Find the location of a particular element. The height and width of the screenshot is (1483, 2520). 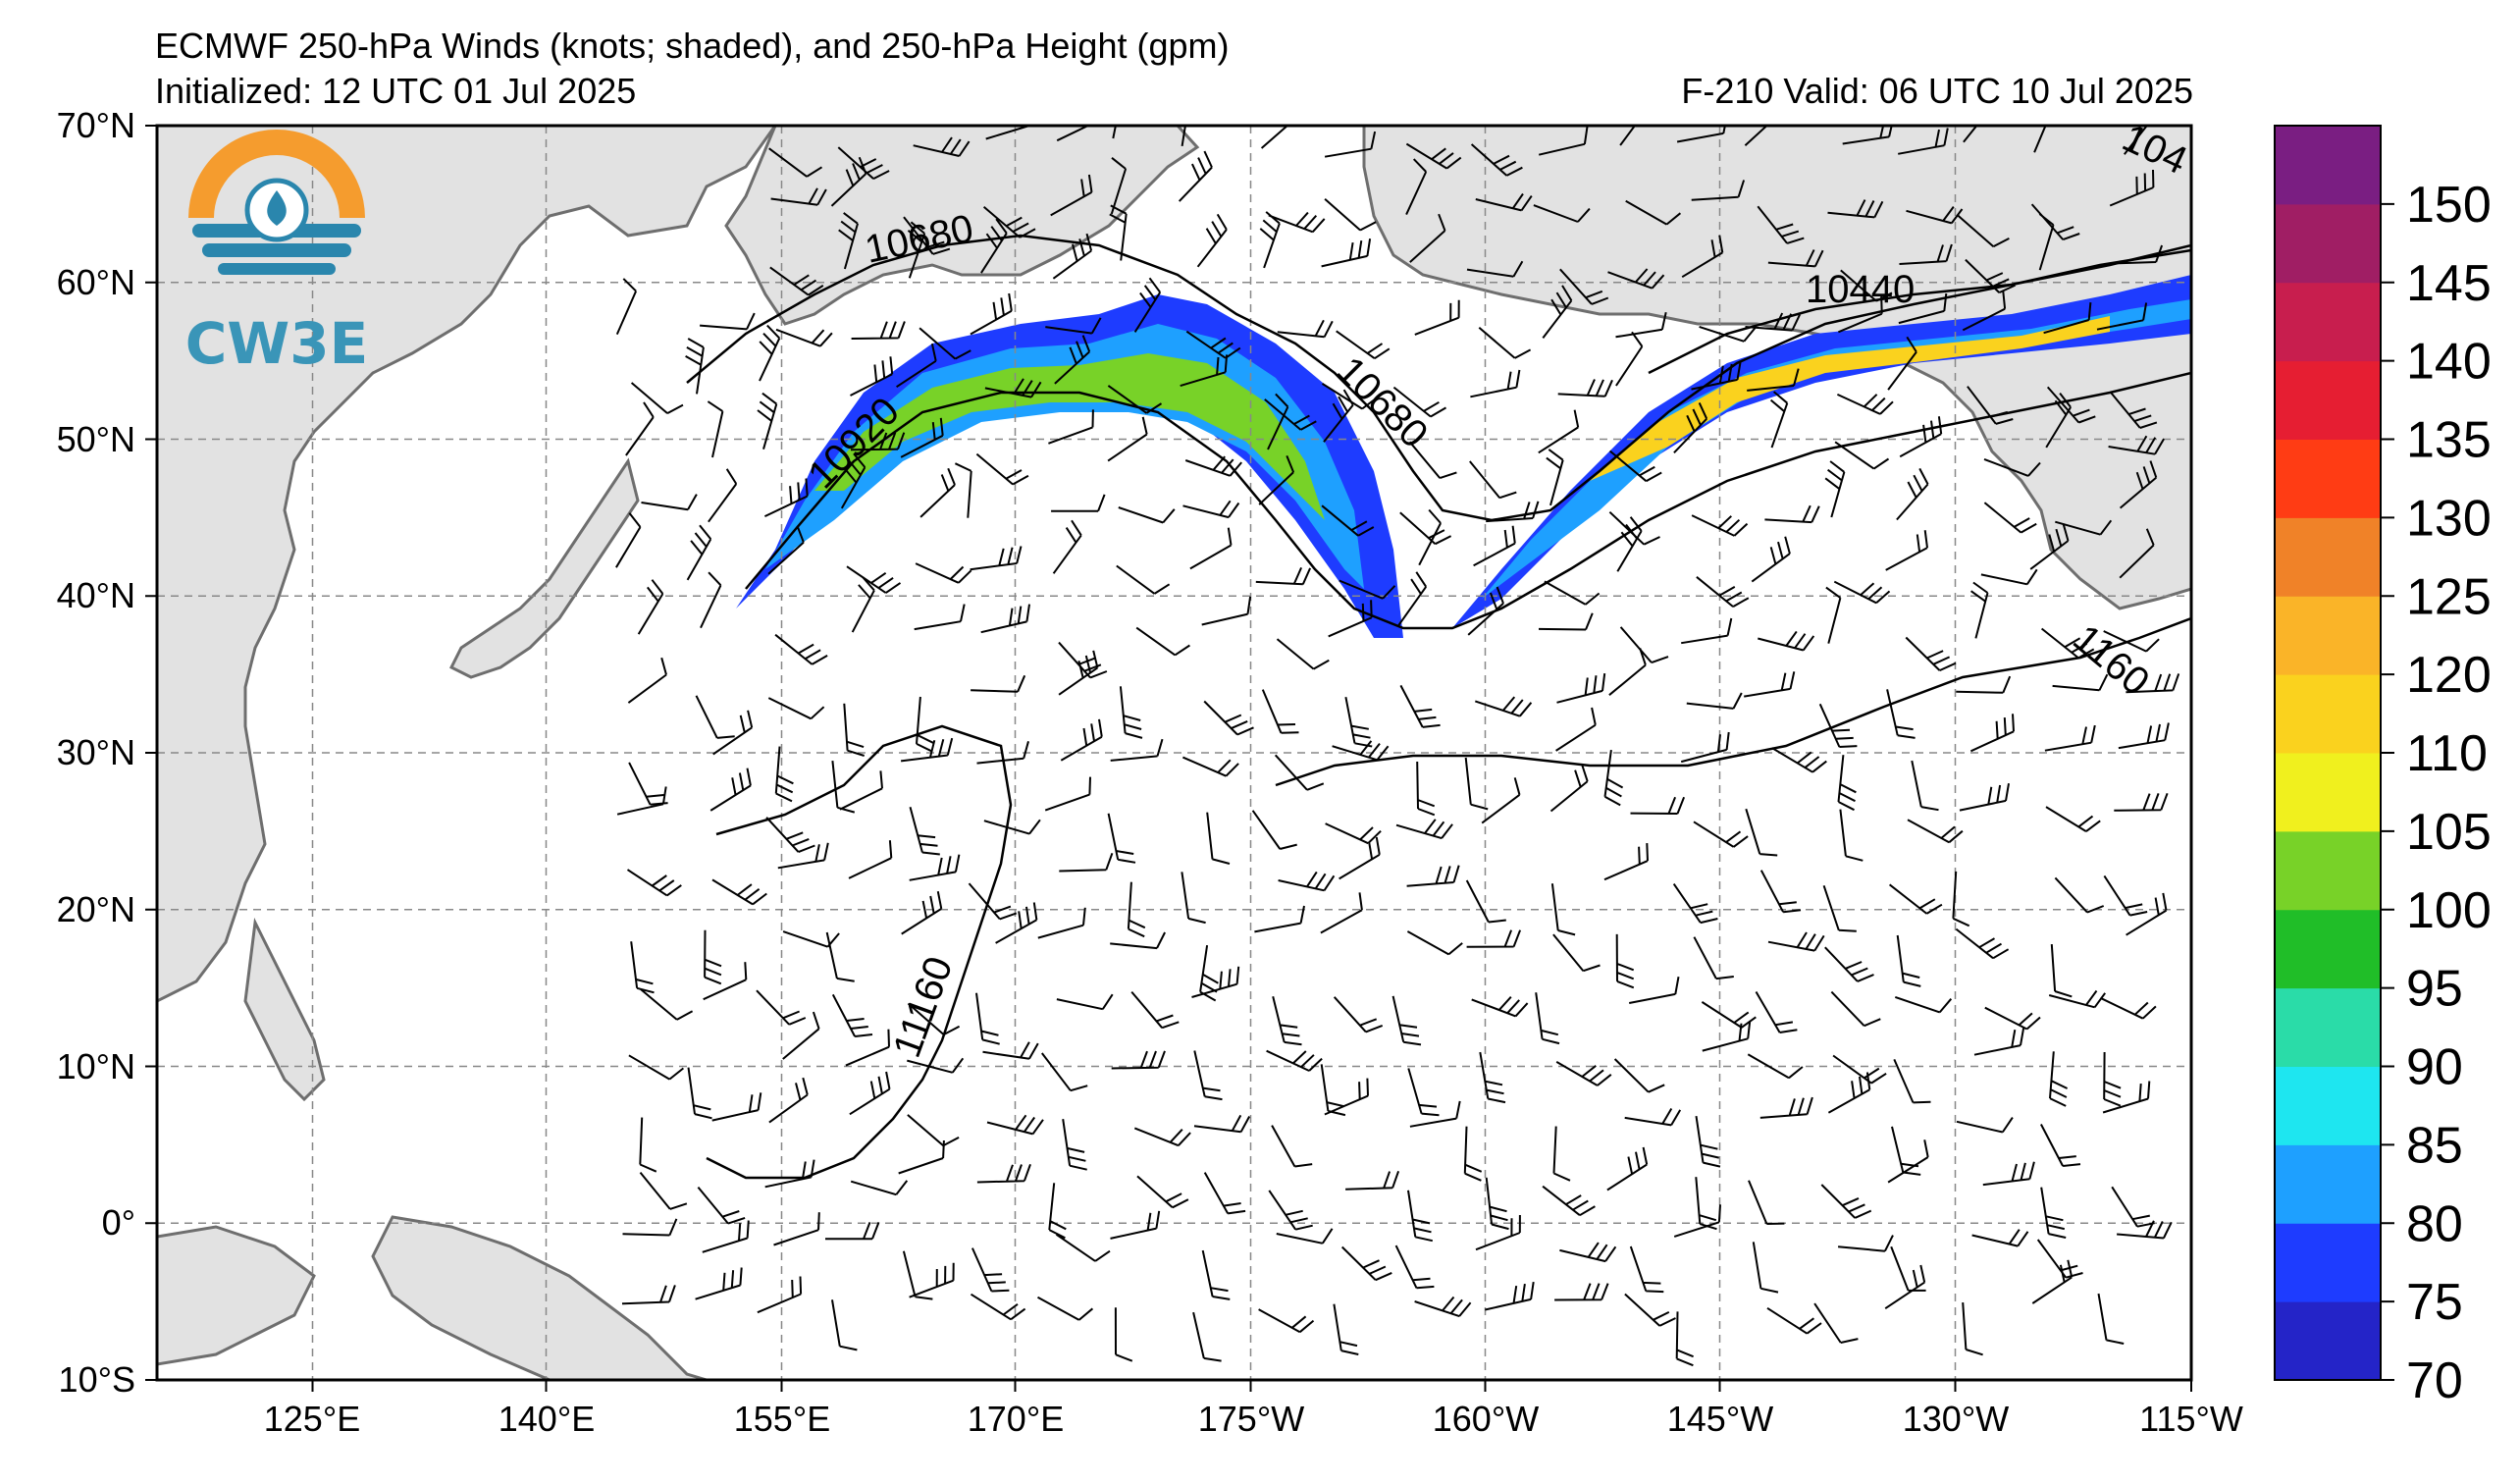

wind-speed-shading is located at coordinates (1463, 457).